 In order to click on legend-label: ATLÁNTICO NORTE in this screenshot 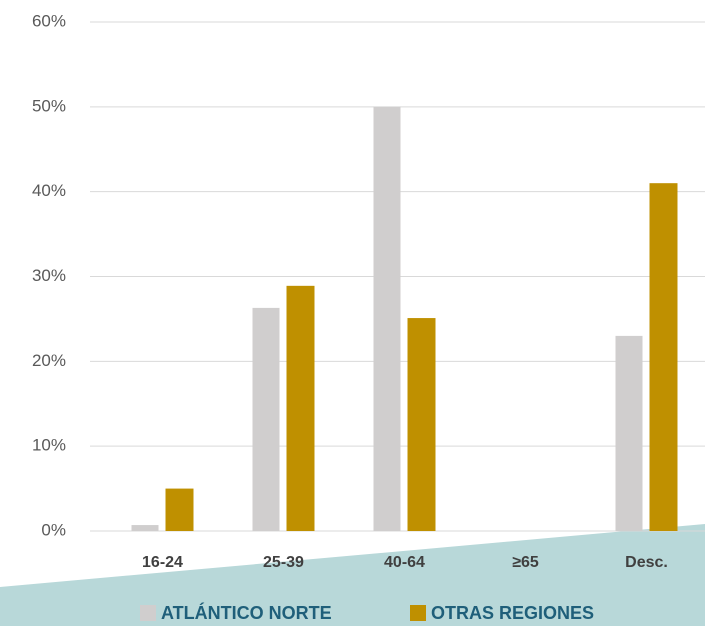, I will do `click(246, 612)`.